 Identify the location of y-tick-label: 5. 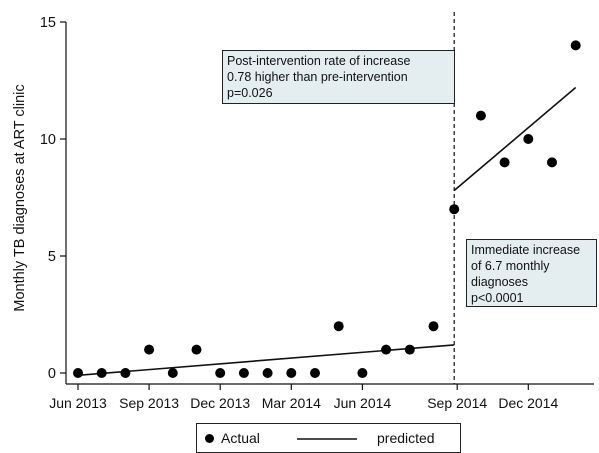
(52, 257).